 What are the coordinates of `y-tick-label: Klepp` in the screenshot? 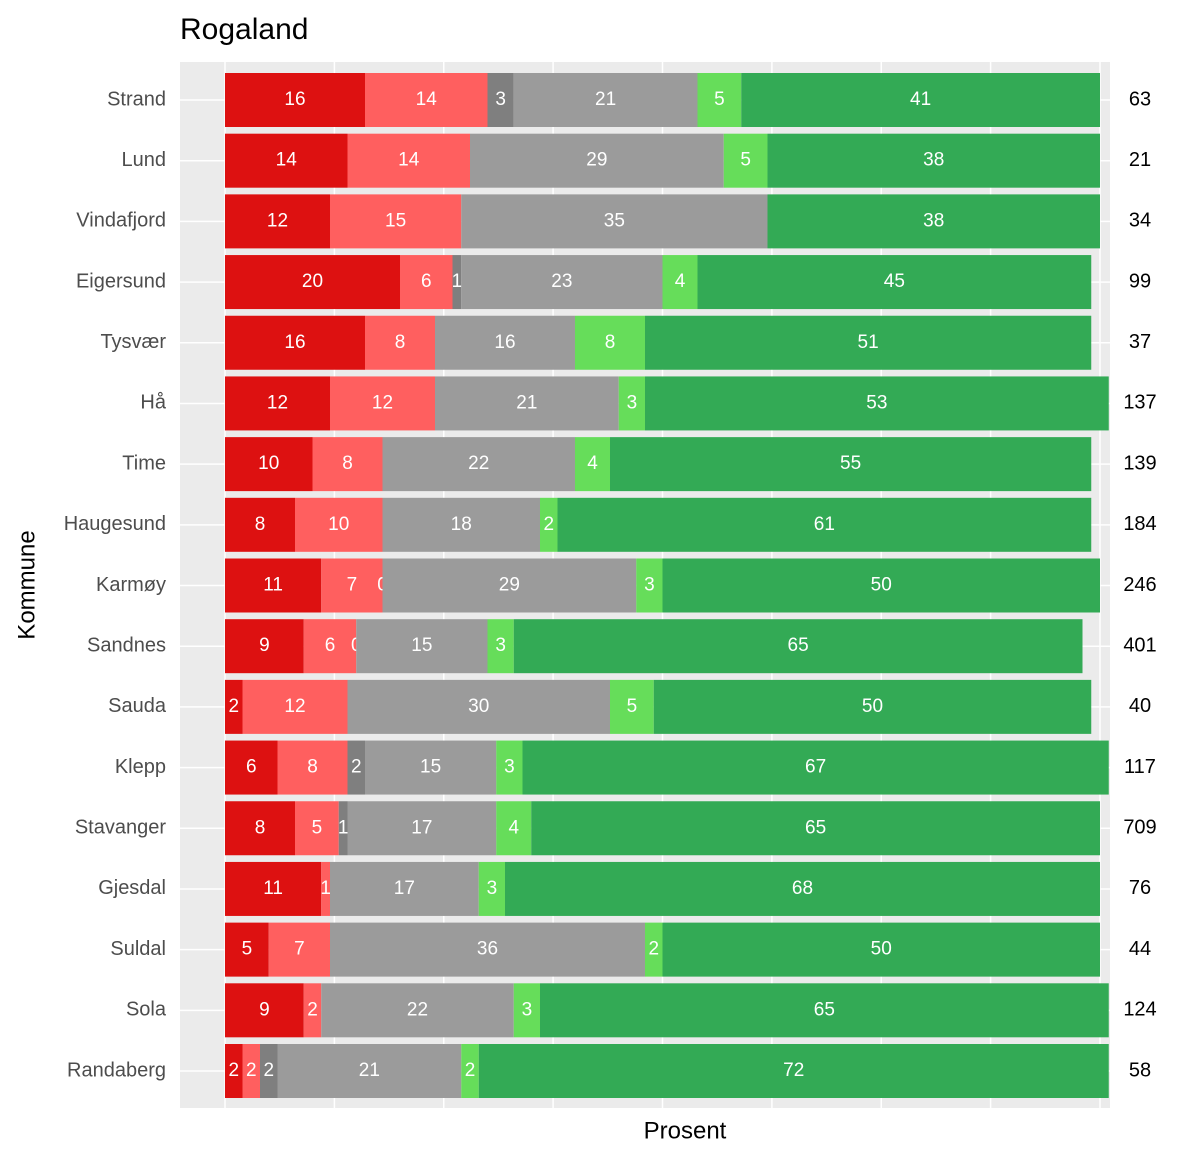 It's located at (140, 767).